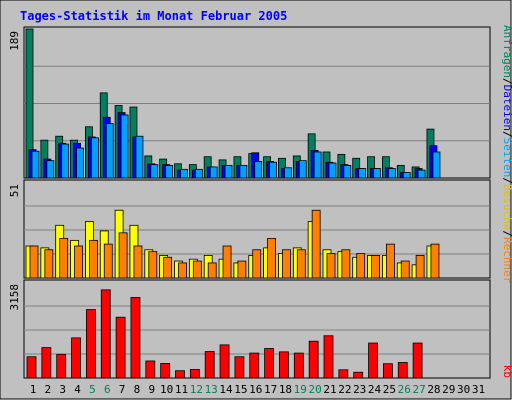 The height and width of the screenshot is (400, 512). What do you see at coordinates (506, 260) in the screenshot?
I see `legend-label-8: Rechner` at bounding box center [506, 260].